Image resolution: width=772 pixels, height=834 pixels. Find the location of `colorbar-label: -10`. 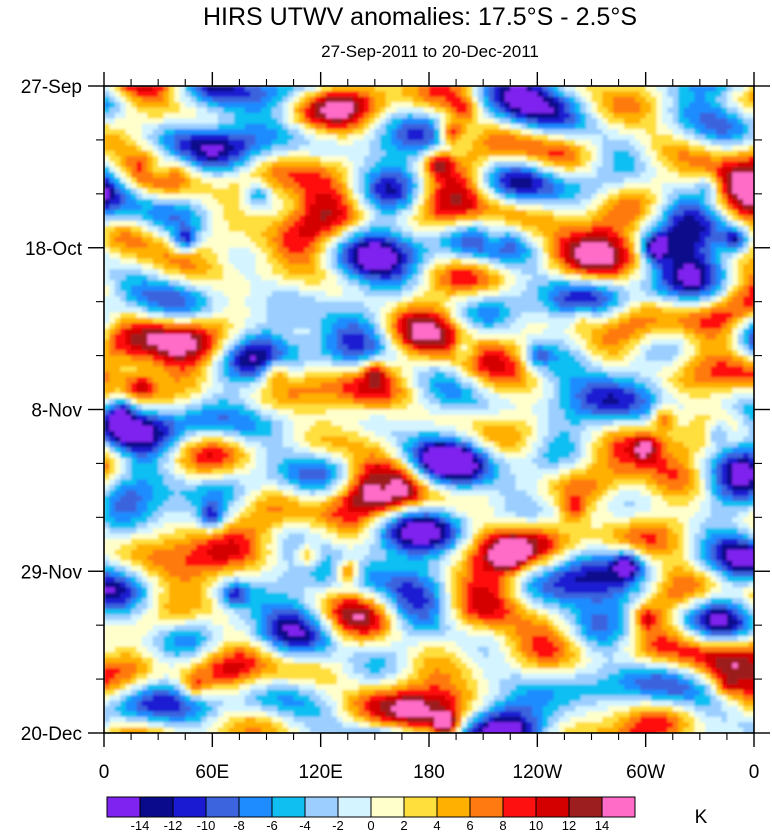

colorbar-label: -10 is located at coordinates (206, 825).